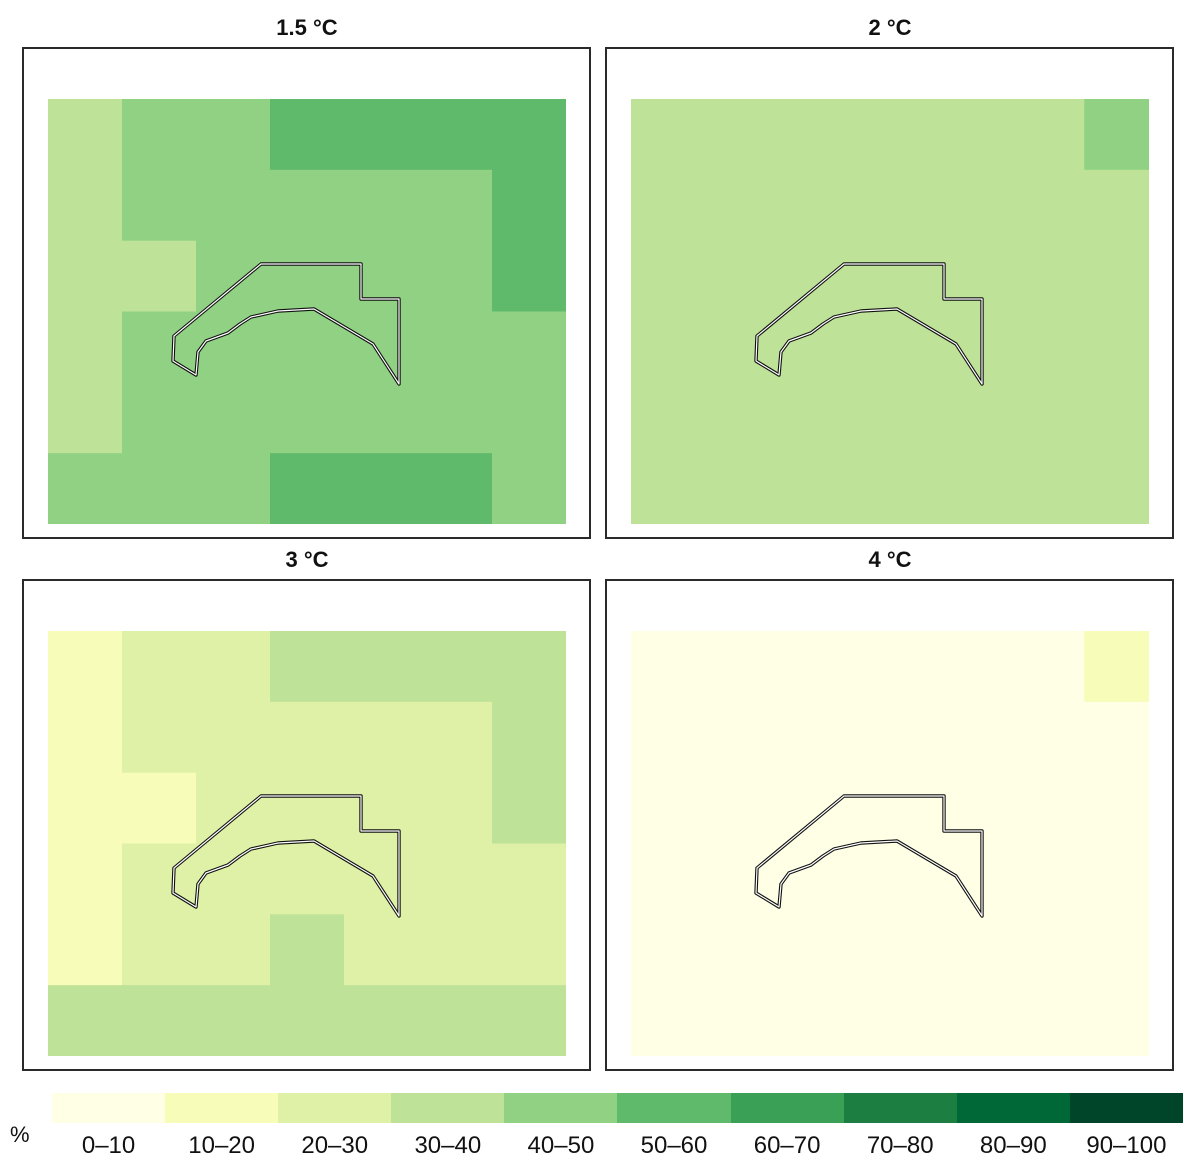 This screenshot has height=1164, width=1184. What do you see at coordinates (222, 1145) in the screenshot?
I see `legend-label: 10–20` at bounding box center [222, 1145].